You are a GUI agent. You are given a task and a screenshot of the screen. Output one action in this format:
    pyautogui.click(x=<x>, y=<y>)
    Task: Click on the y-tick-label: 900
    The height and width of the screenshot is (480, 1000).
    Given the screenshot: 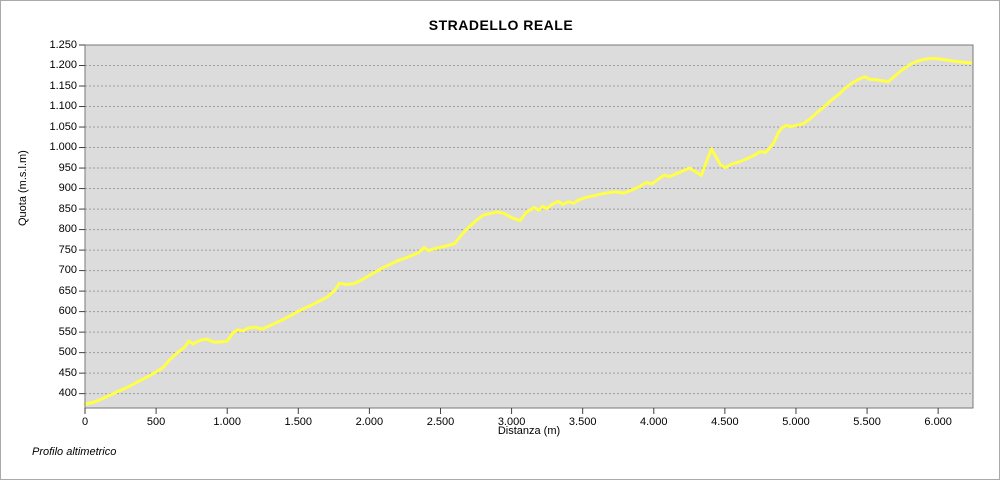 What is the action you would take?
    pyautogui.click(x=67, y=188)
    